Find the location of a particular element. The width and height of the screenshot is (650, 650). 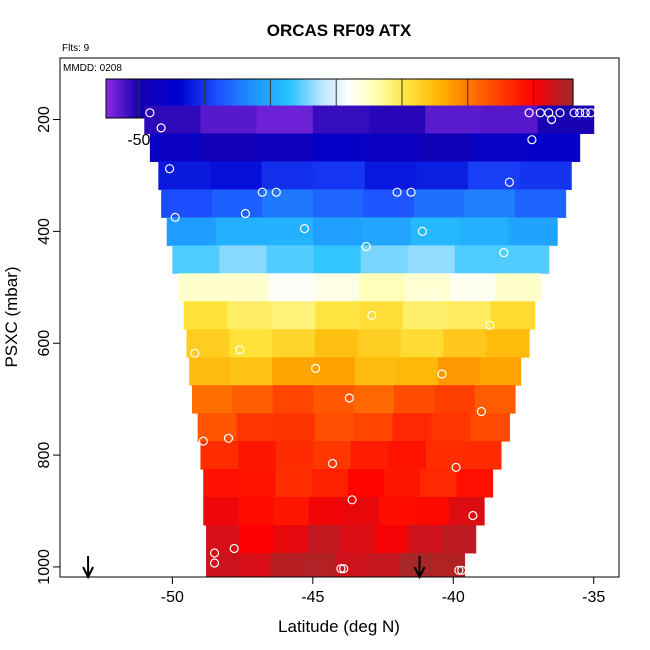

x-axis-label: Latitude (deg N) is located at coordinates (339, 626).